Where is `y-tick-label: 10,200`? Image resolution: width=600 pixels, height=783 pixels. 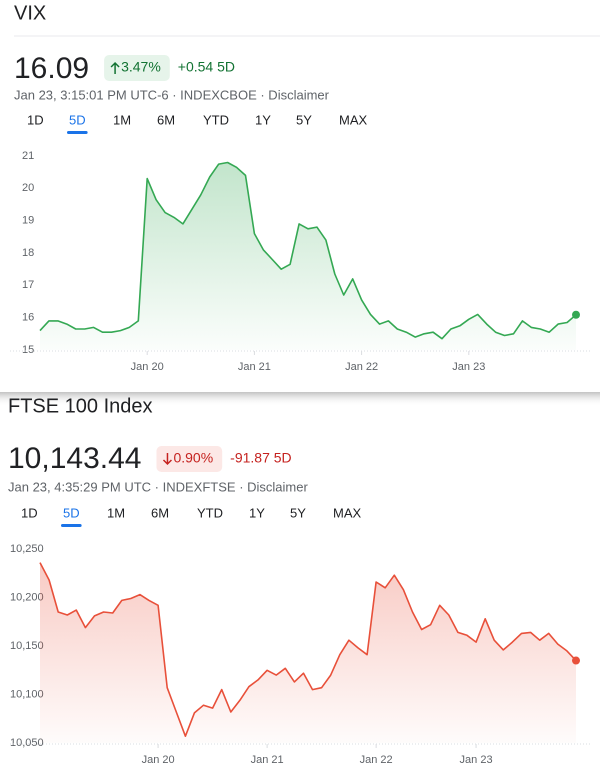 y-tick-label: 10,200 is located at coordinates (27, 597).